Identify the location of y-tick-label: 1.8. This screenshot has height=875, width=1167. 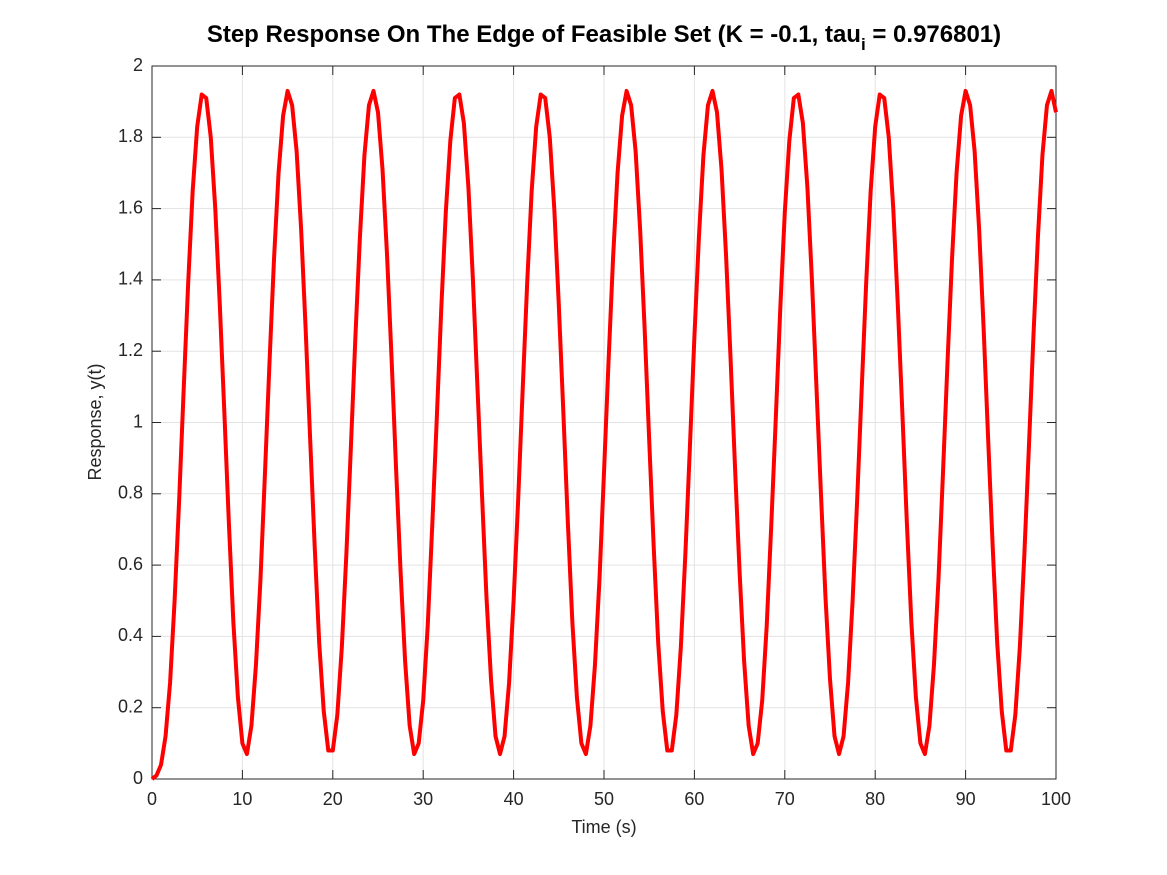
(130, 136).